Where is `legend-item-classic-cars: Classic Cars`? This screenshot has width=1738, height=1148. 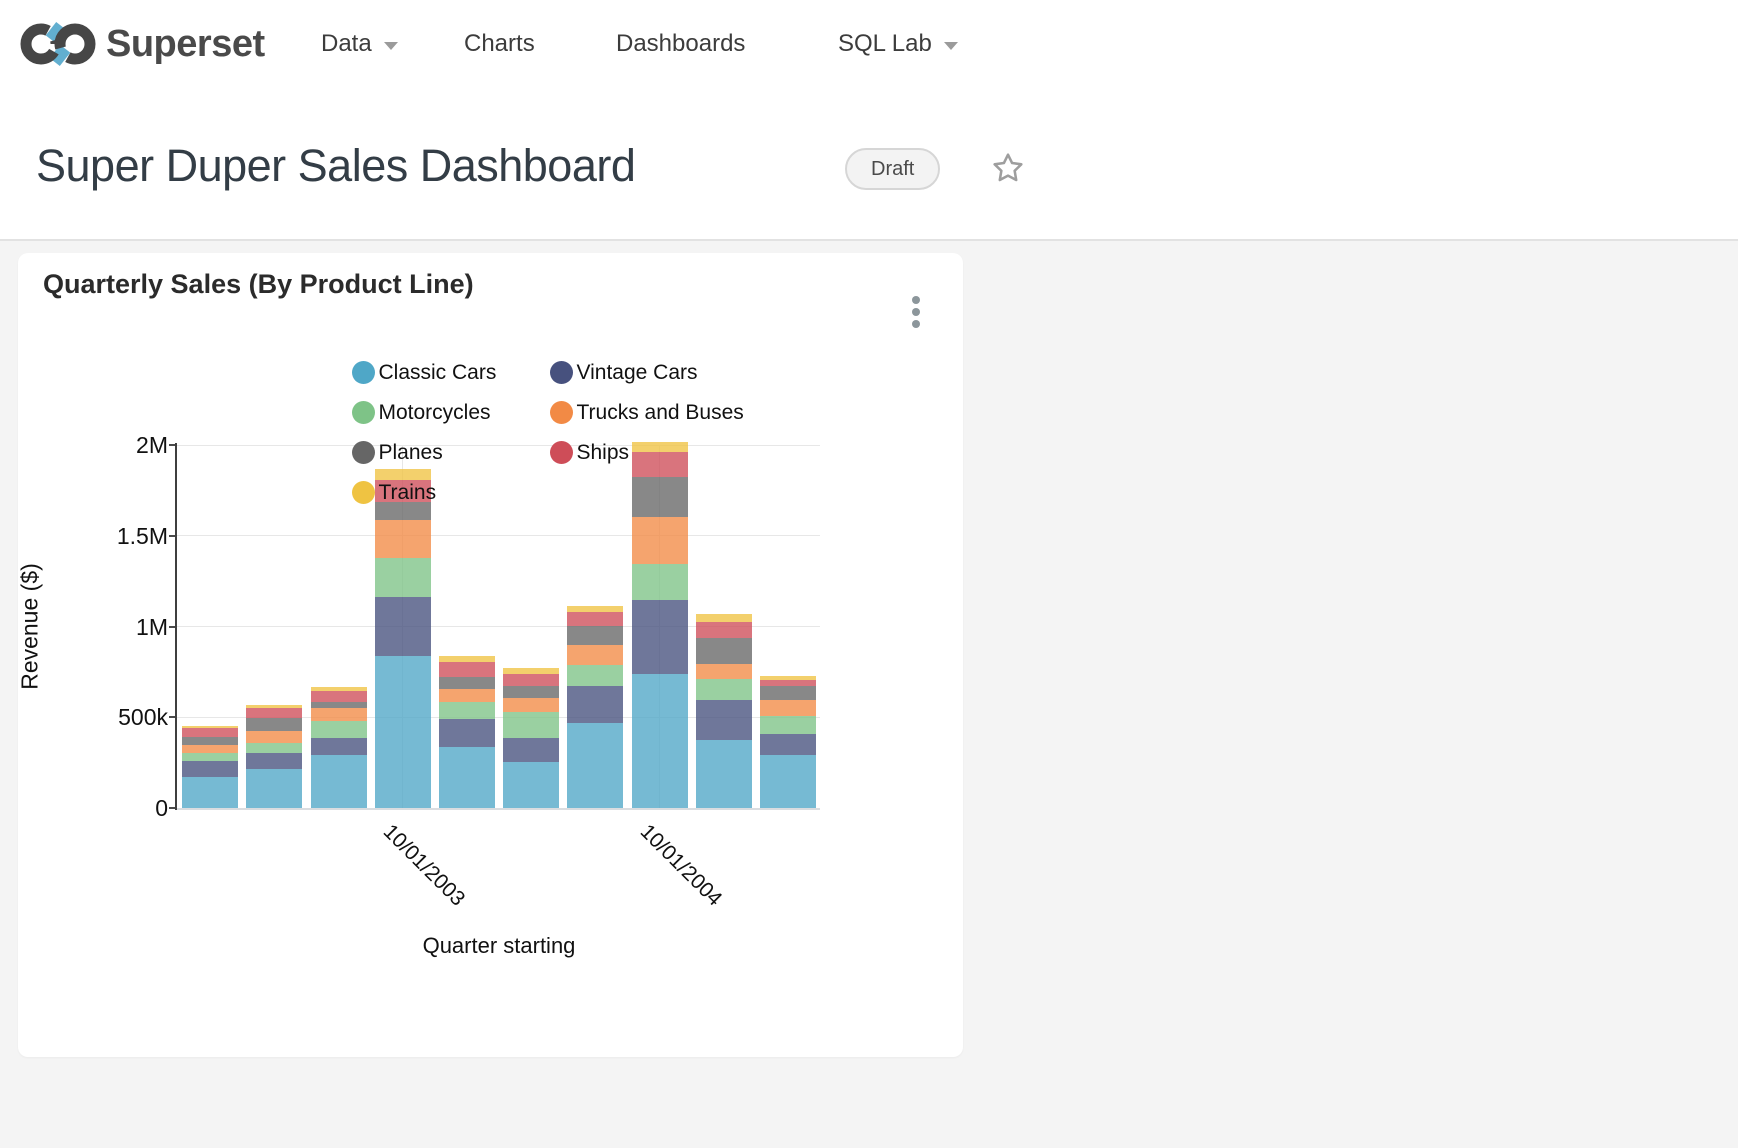 legend-item-classic-cars: Classic Cars is located at coordinates (423, 373).